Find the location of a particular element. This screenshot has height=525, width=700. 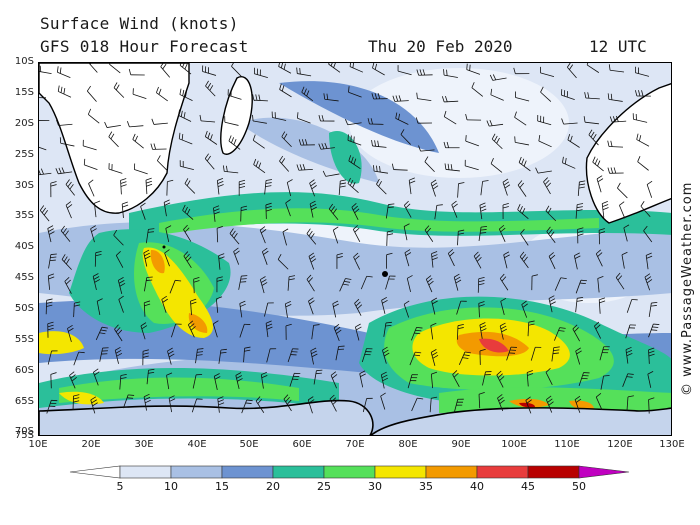

lat-label: 10S is located at coordinates (24, 61).